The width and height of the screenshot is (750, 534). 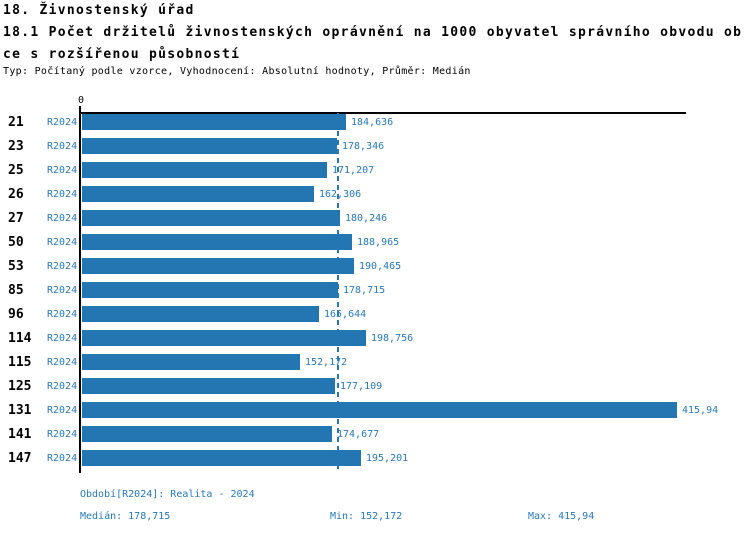 What do you see at coordinates (16, 170) in the screenshot?
I see `row-code-label: 25` at bounding box center [16, 170].